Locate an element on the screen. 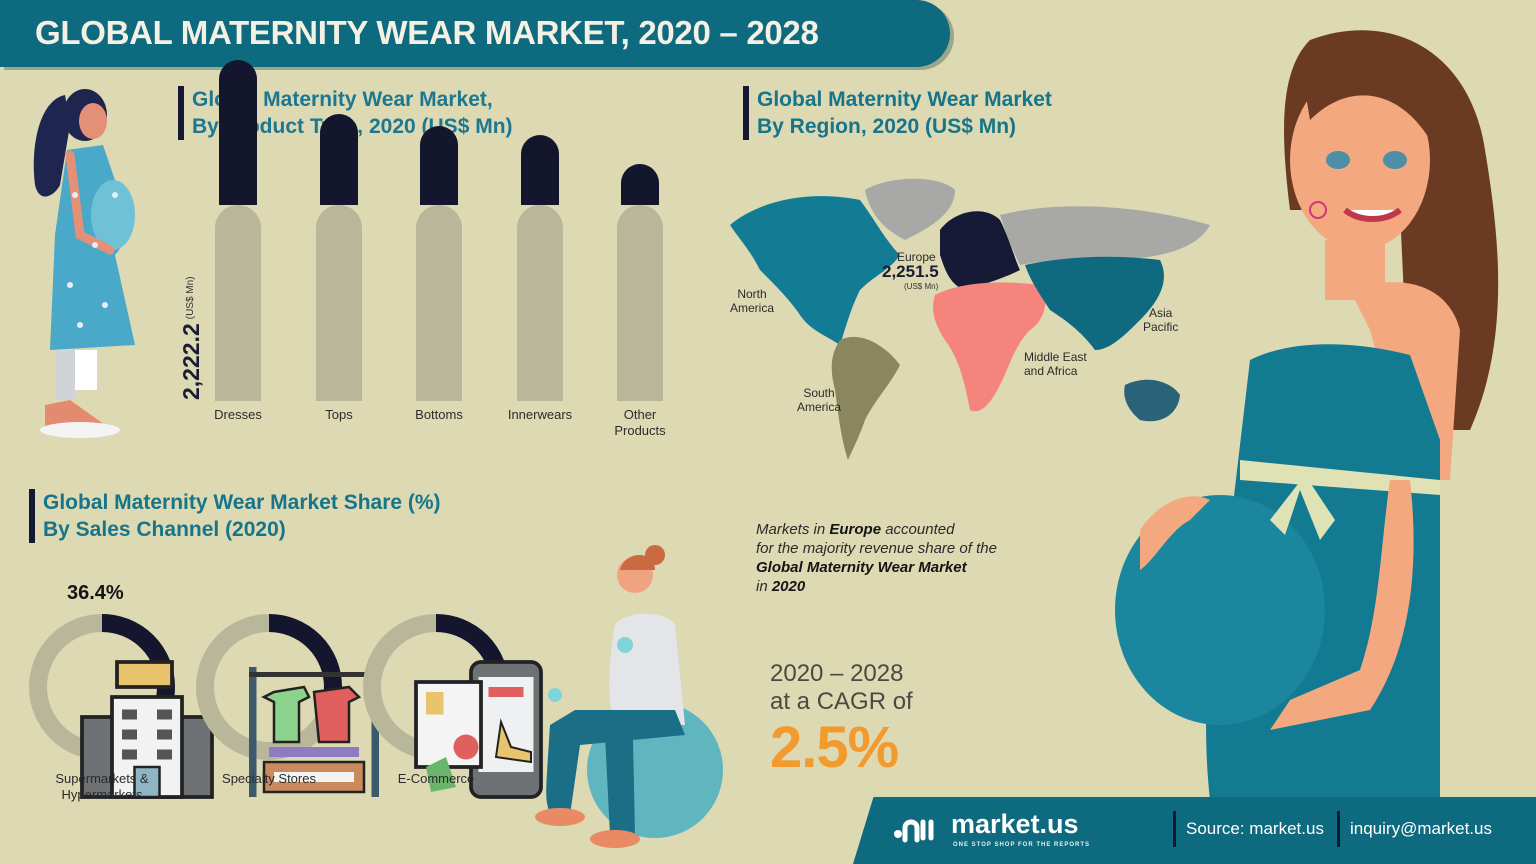  europe-value: 2,251.5 is located at coordinates (910, 271).